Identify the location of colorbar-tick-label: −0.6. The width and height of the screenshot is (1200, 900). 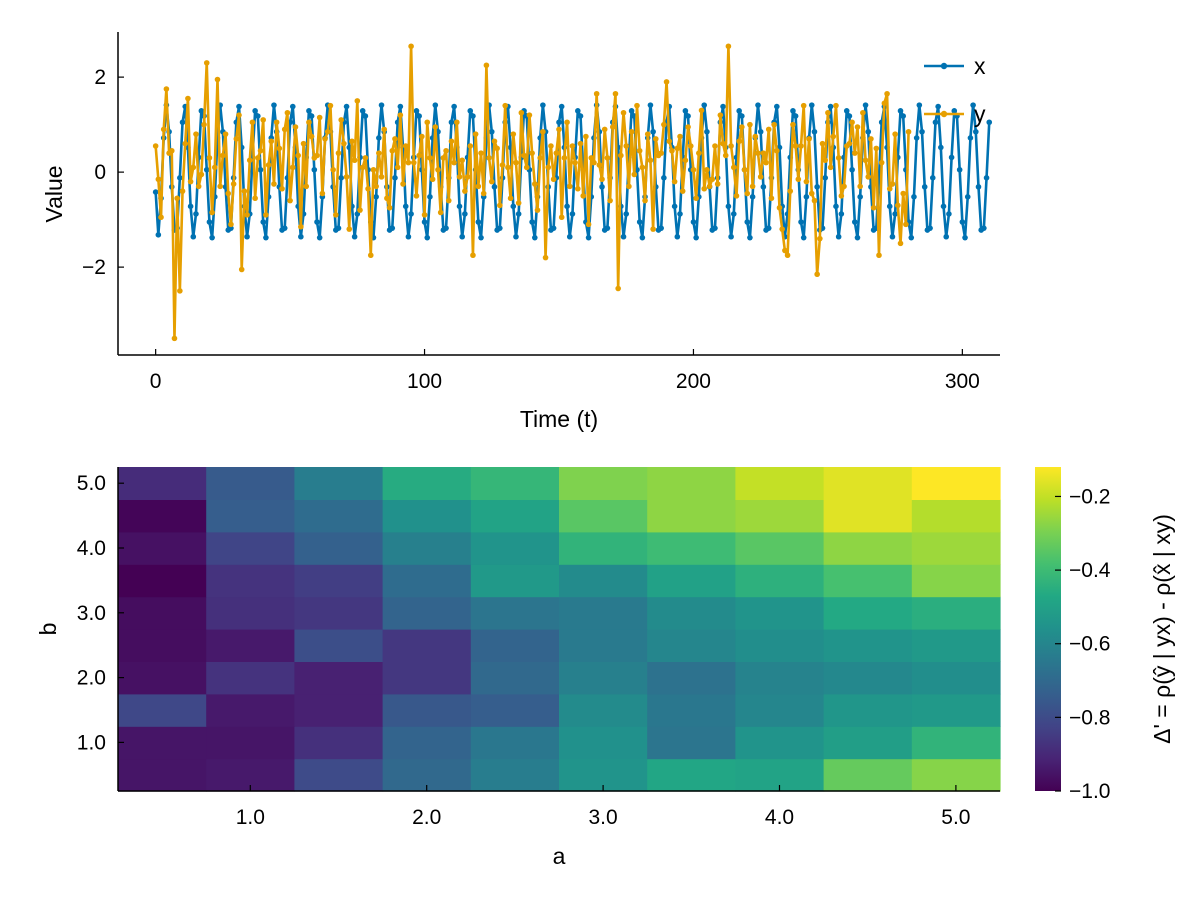
(1089, 644).